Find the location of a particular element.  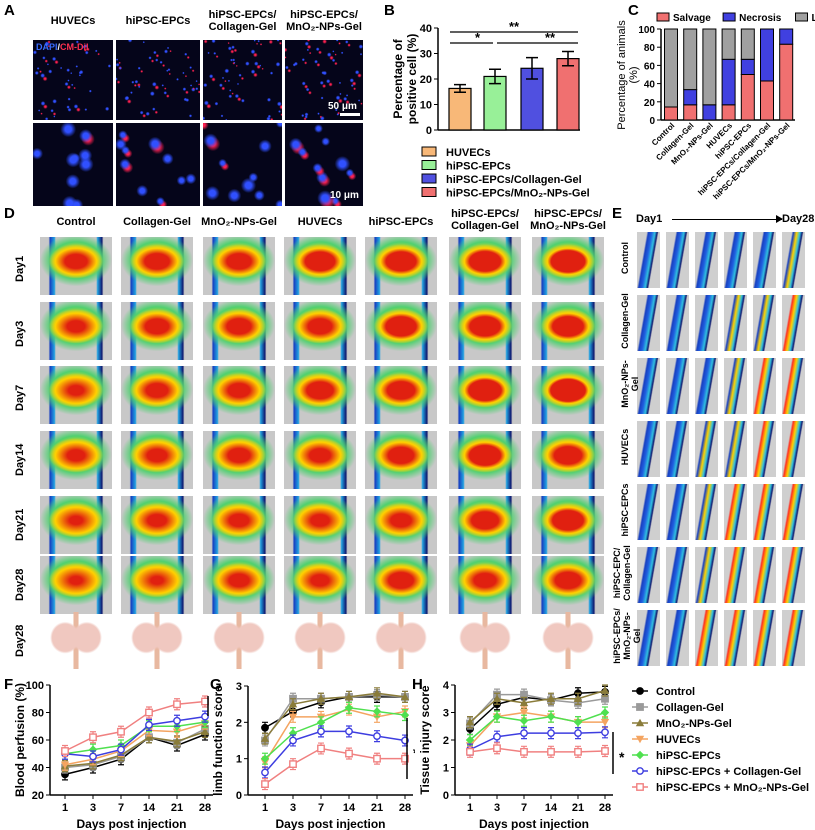

row-label: Day28 is located at coordinates (20, 640).